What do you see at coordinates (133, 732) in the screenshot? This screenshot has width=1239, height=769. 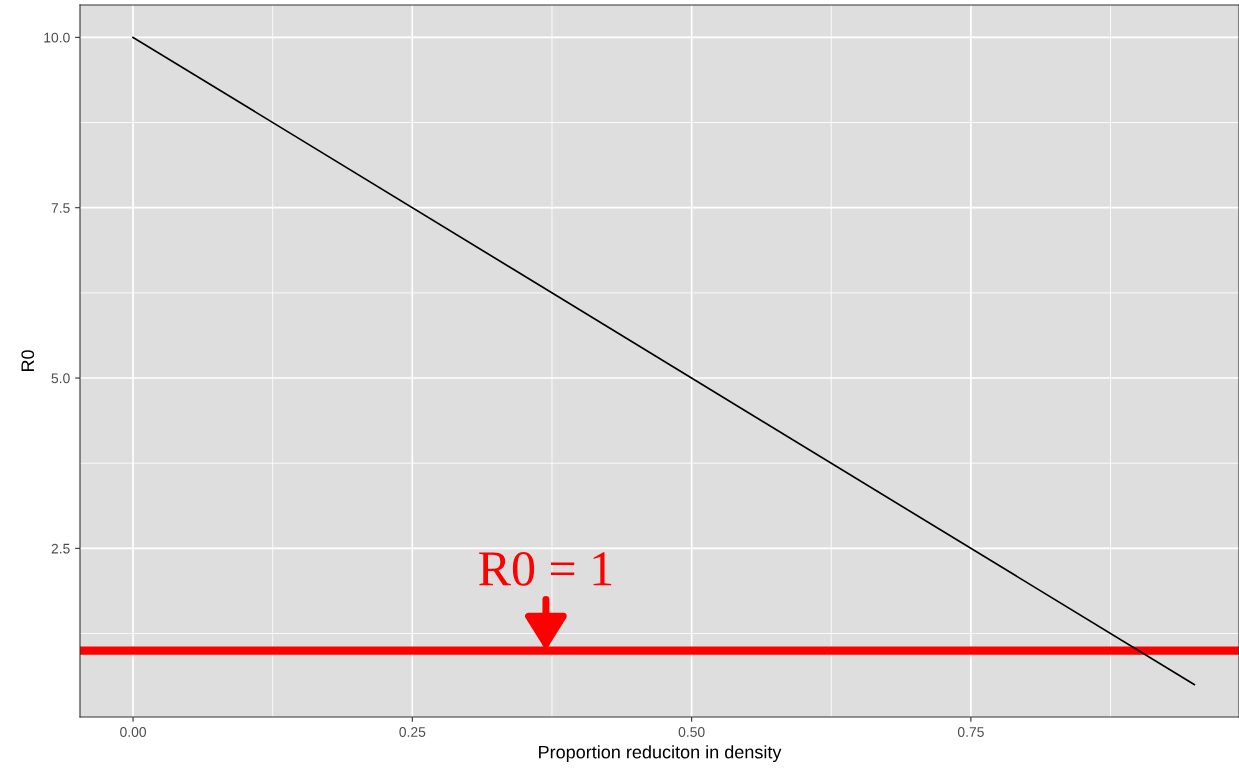 I see `x-tick-label: 0.00` at bounding box center [133, 732].